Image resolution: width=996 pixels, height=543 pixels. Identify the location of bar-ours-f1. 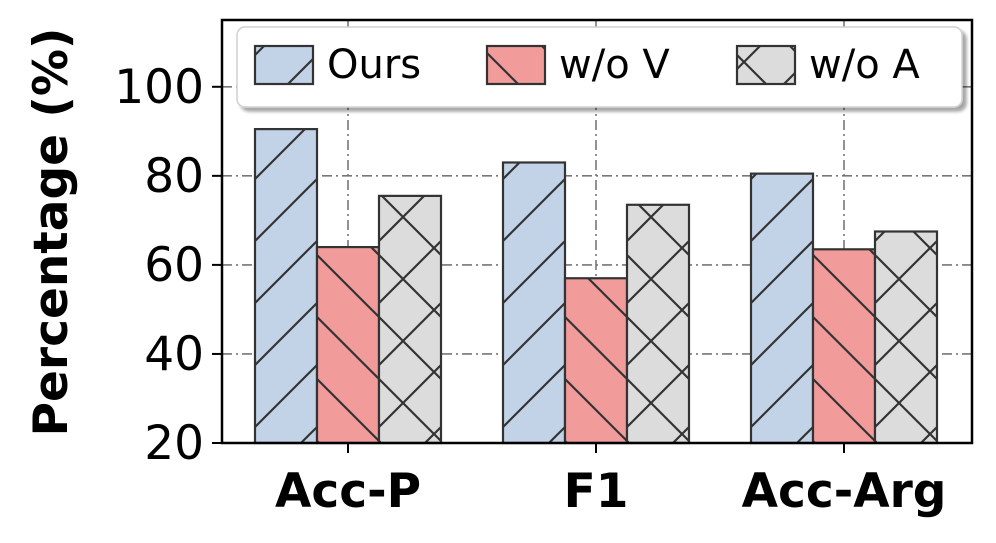
(534, 303).